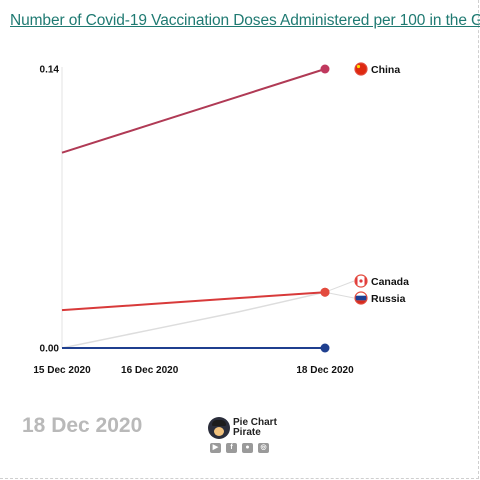  I want to click on y-tick-label: 0.00, so click(50, 349).